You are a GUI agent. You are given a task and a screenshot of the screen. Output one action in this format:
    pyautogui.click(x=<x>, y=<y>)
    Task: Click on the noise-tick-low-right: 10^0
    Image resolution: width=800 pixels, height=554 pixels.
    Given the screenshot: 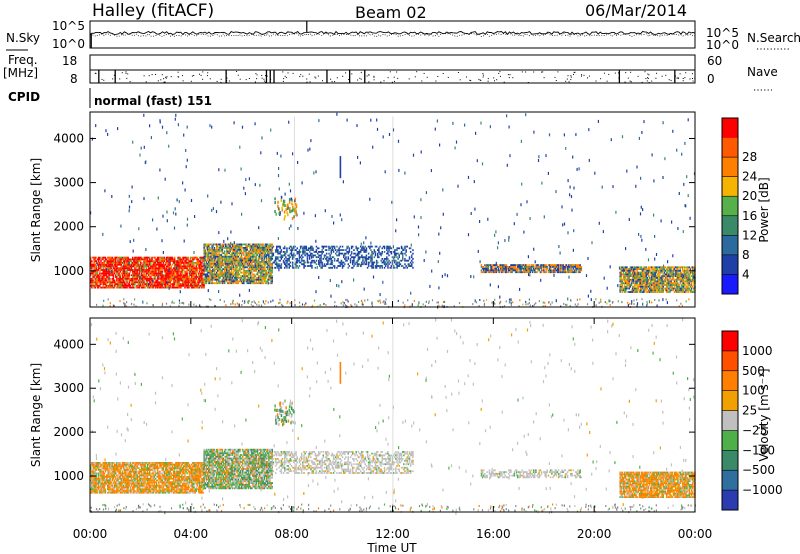 What is the action you would take?
    pyautogui.click(x=722, y=45)
    